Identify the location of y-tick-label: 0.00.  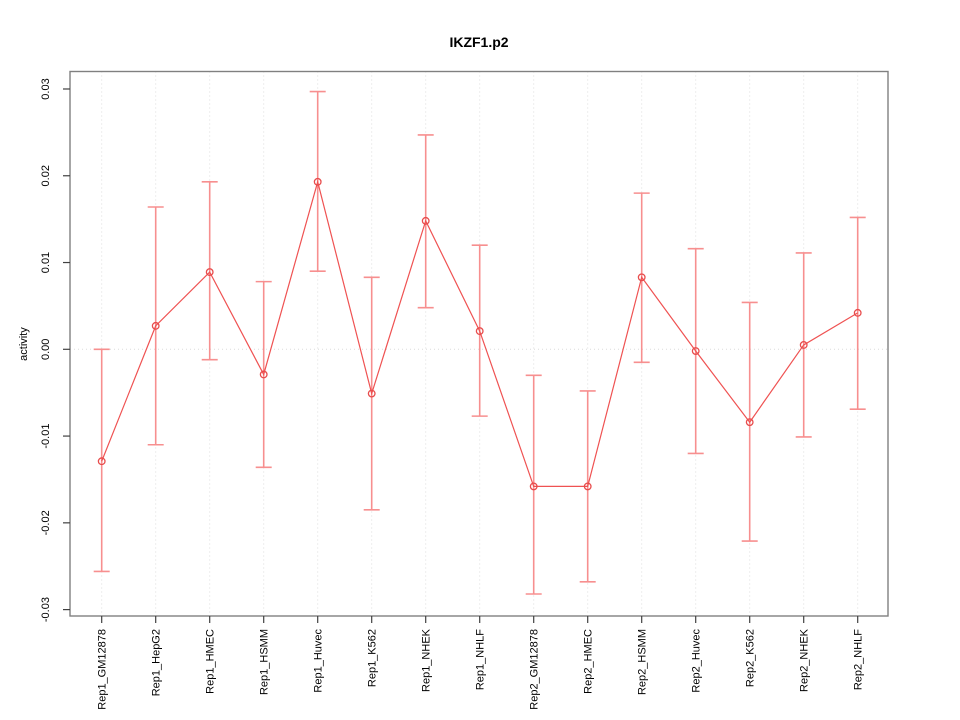
(46, 349).